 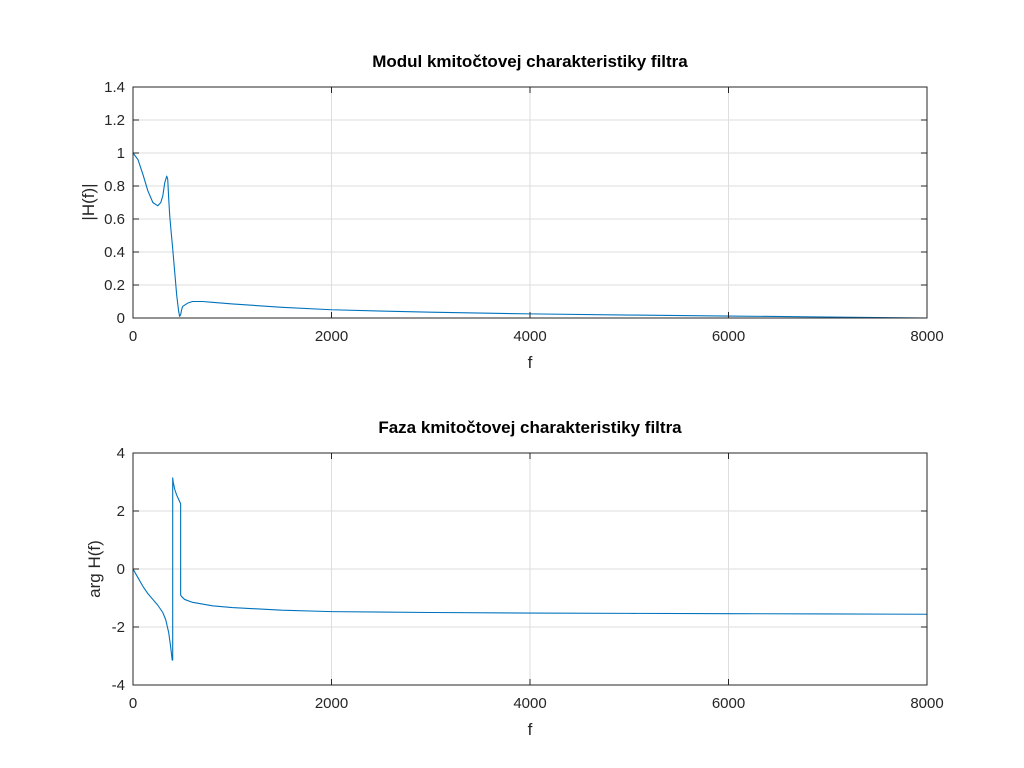 What do you see at coordinates (331, 703) in the screenshot?
I see `phase-x-tick-label: 2000` at bounding box center [331, 703].